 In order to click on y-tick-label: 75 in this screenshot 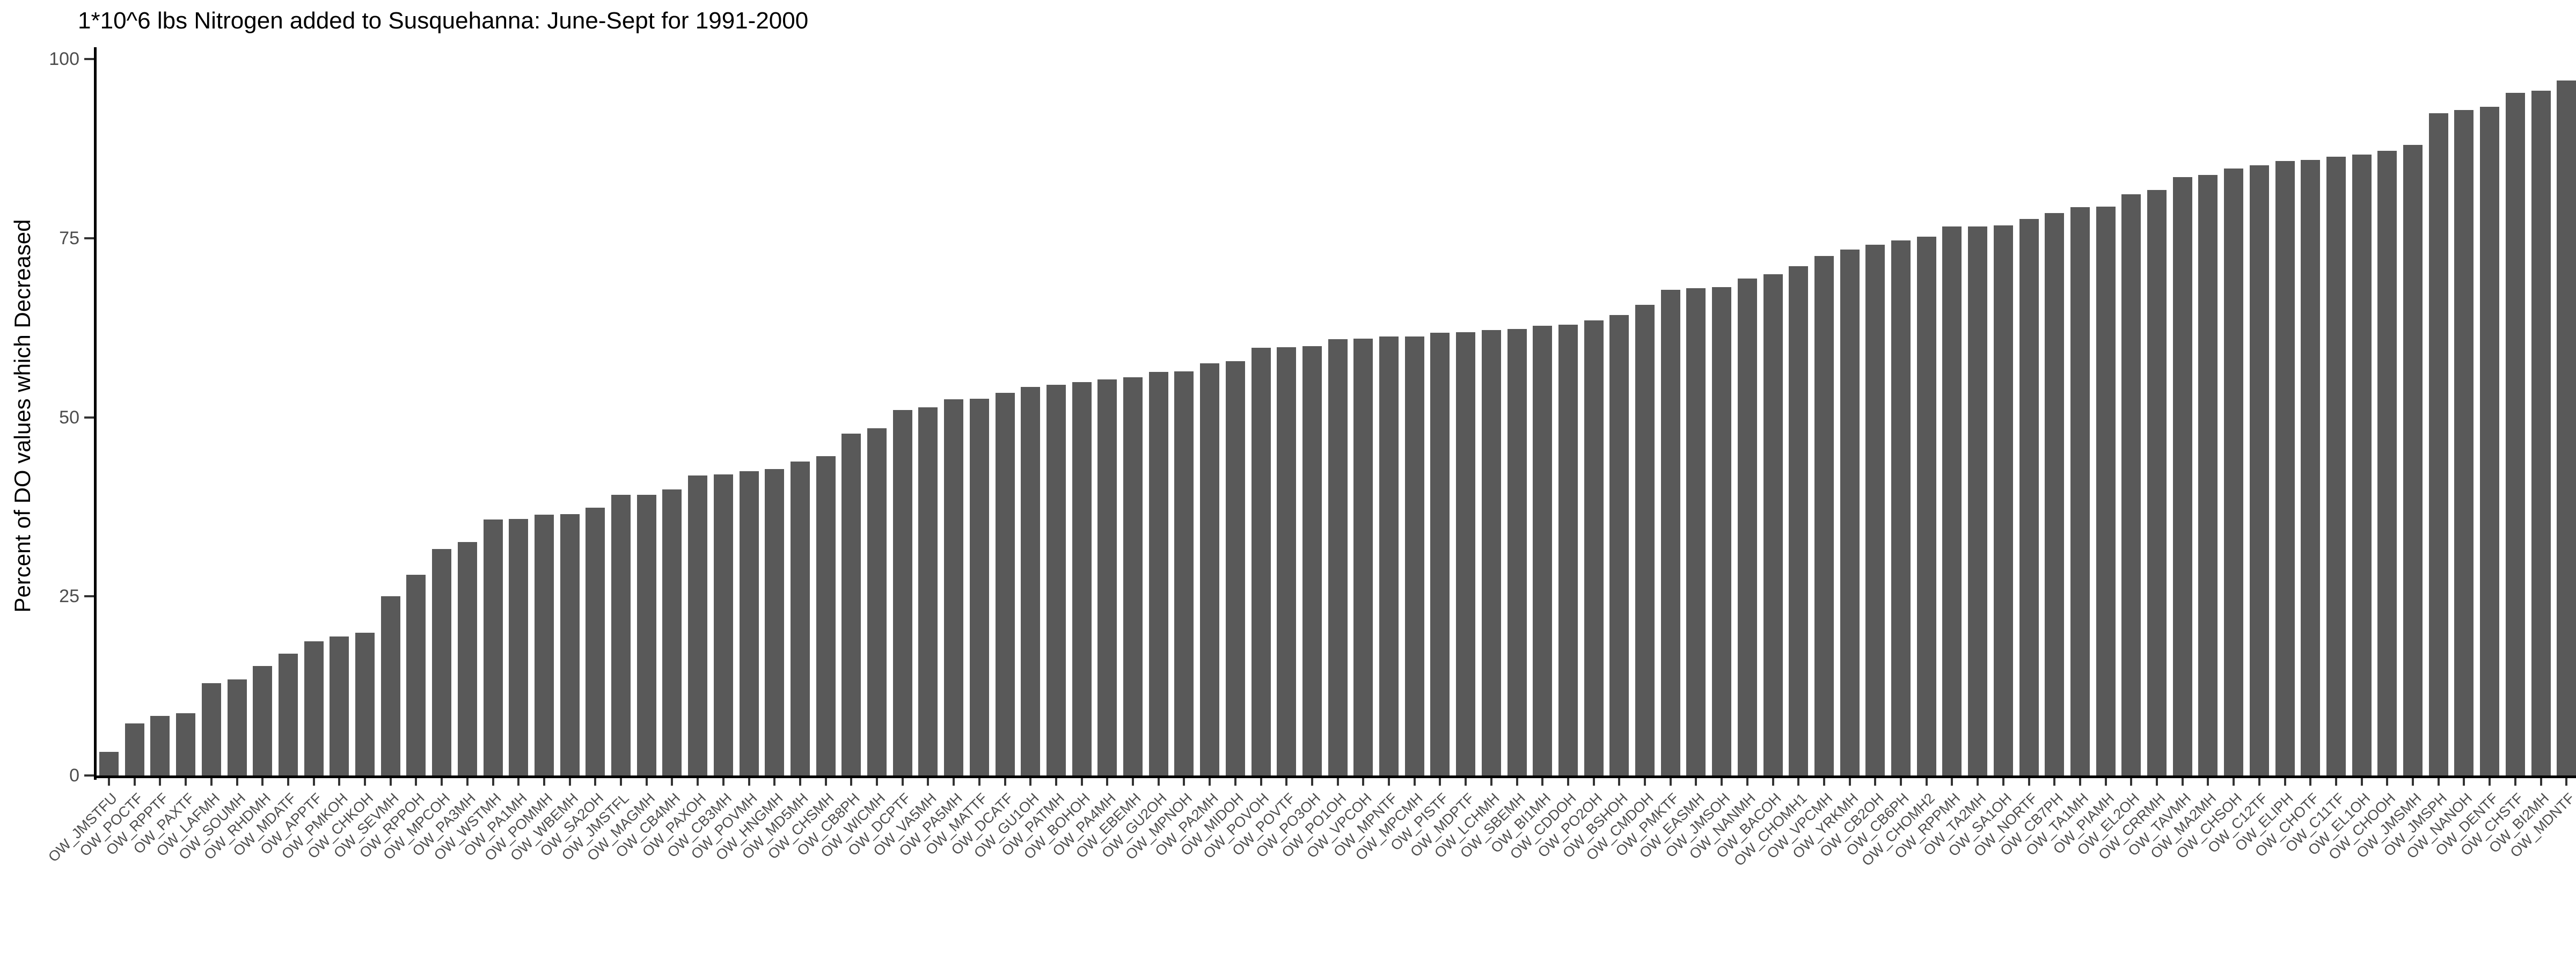, I will do `click(69, 238)`.